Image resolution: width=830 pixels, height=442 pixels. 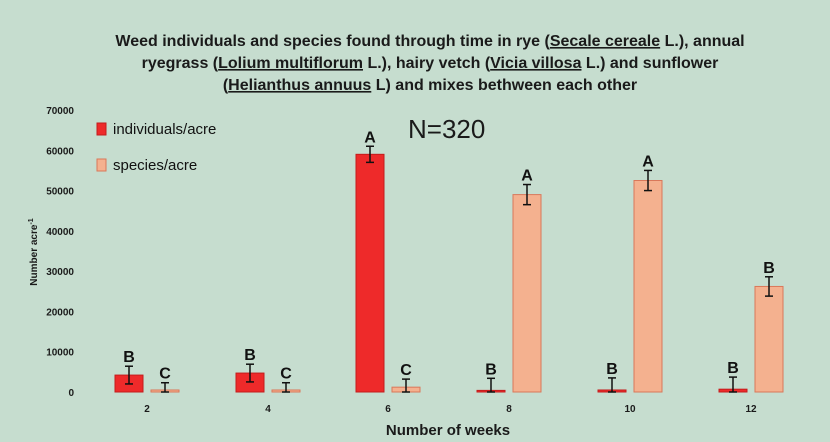 I want to click on y-tick-label: 30000, so click(x=60, y=272).